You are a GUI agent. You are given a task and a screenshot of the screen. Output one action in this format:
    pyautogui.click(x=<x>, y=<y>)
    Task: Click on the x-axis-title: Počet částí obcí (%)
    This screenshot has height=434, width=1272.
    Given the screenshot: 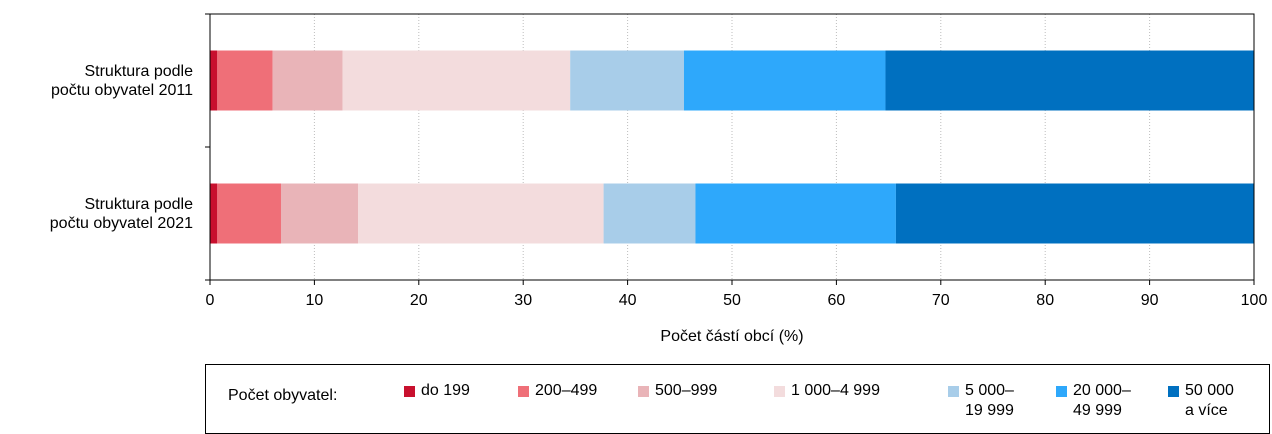 What is the action you would take?
    pyautogui.click(x=731, y=336)
    